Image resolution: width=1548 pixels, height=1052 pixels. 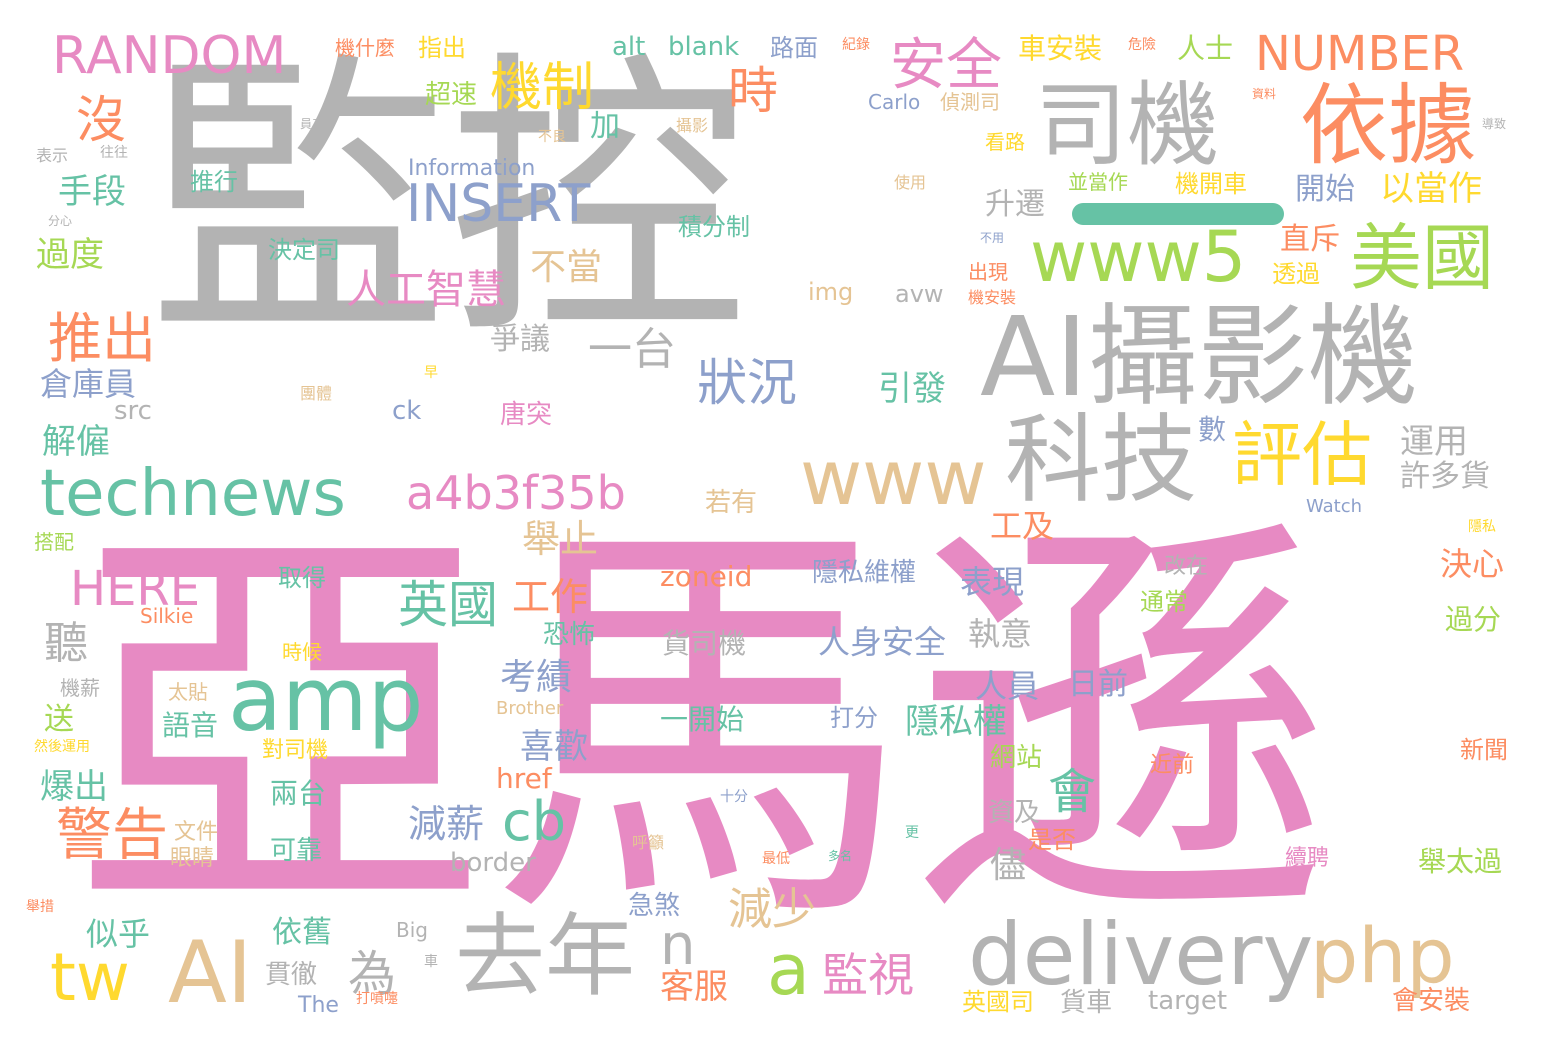 What do you see at coordinates (448, 605) in the screenshot?
I see `word-yingguo: 英國` at bounding box center [448, 605].